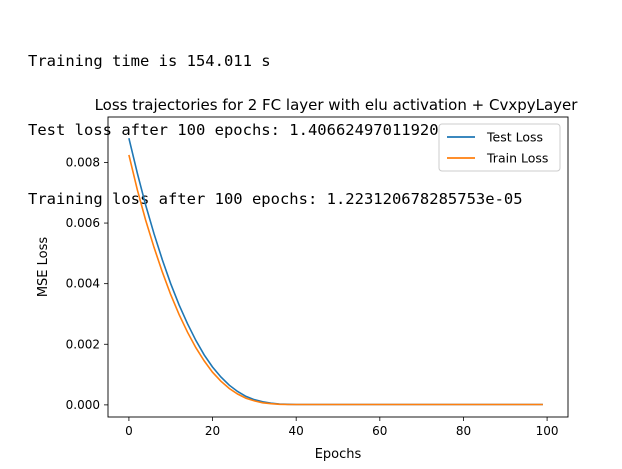 The width and height of the screenshot is (622, 469). I want to click on y-tick-label: 0.008, so click(83, 162).